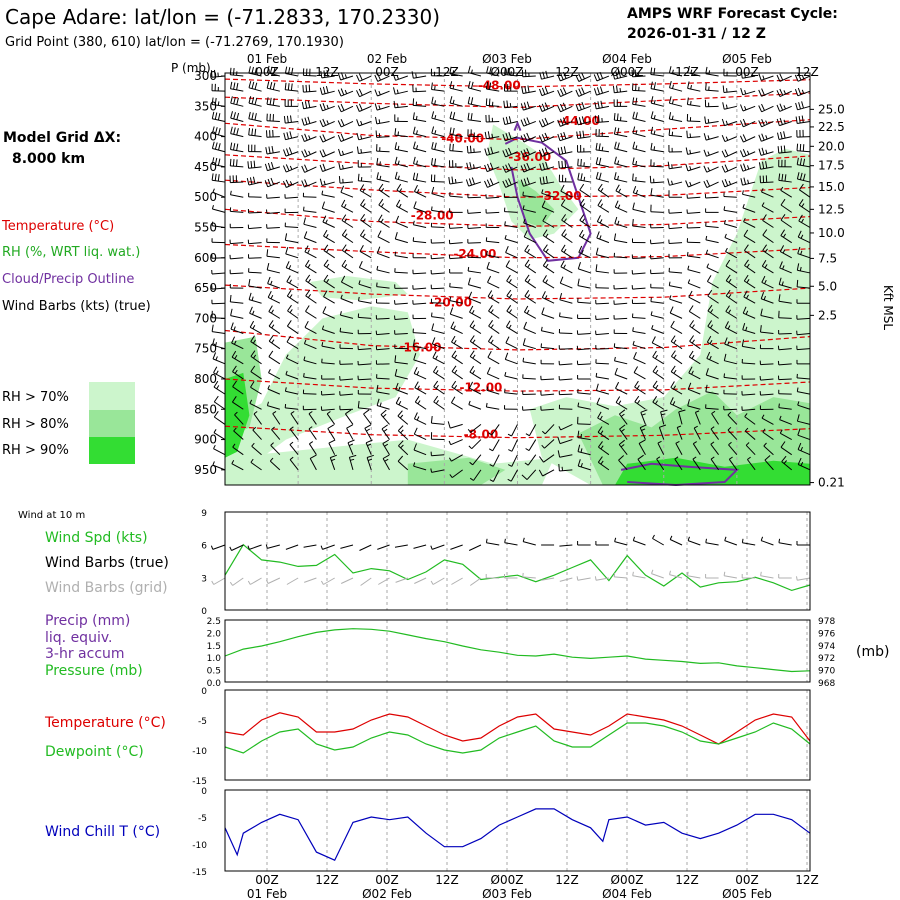  What do you see at coordinates (767, 577) in the screenshot?
I see `grid-wind-barb-staff` at bounding box center [767, 577].